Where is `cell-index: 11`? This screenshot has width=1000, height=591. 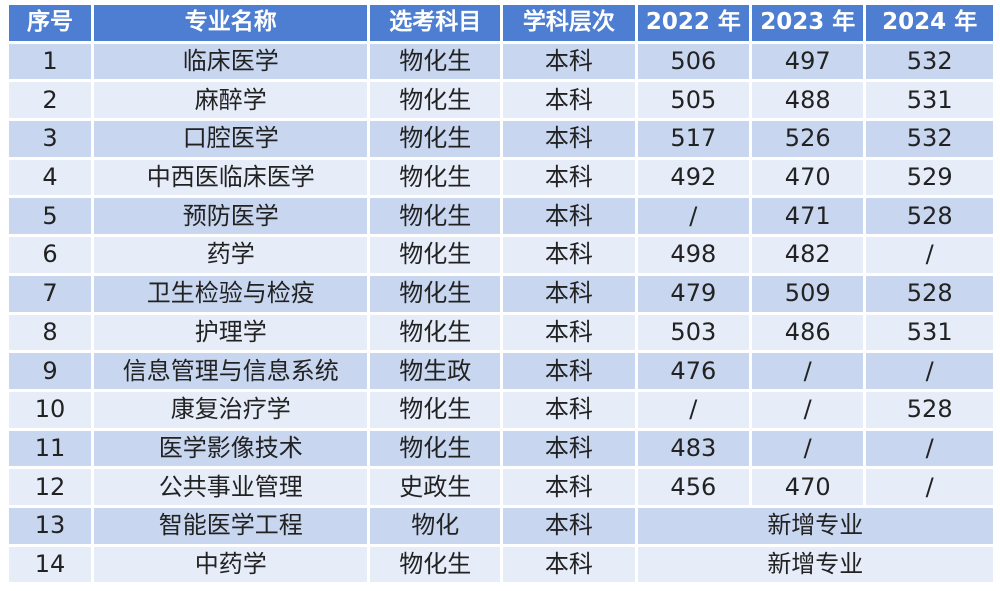
cell-index: 11 is located at coordinates (50, 448).